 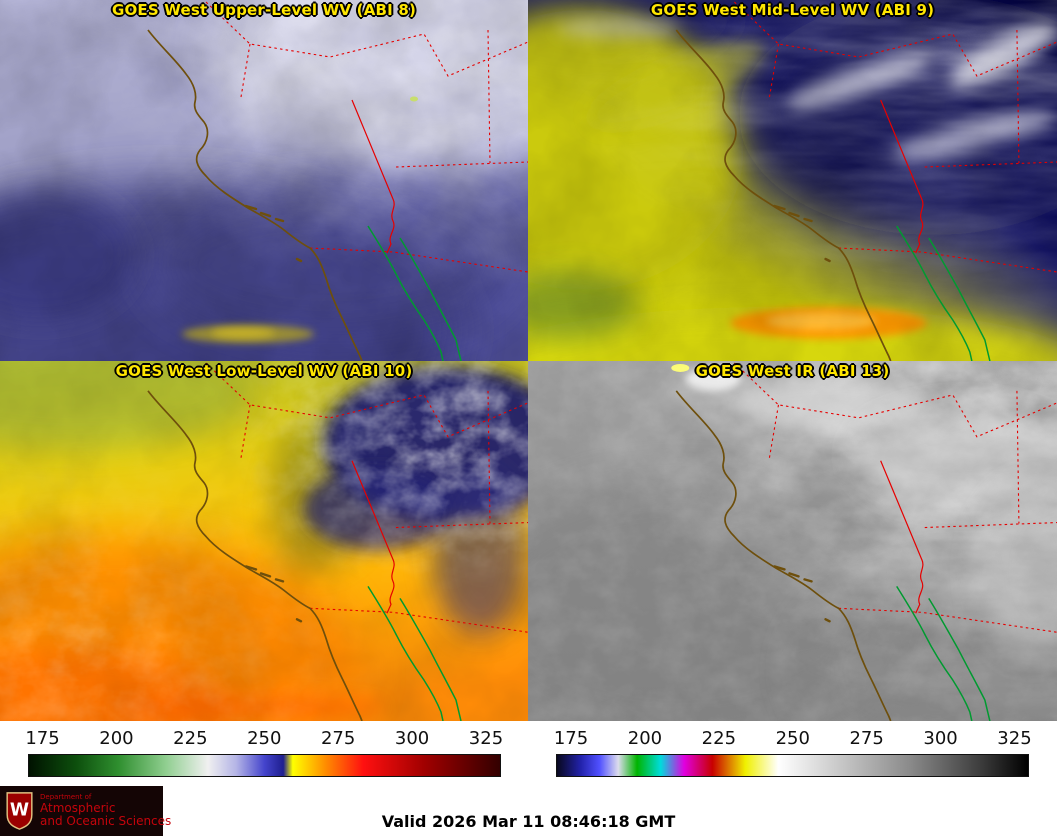 What do you see at coordinates (793, 765) in the screenshot?
I see `ir-colorbar` at bounding box center [793, 765].